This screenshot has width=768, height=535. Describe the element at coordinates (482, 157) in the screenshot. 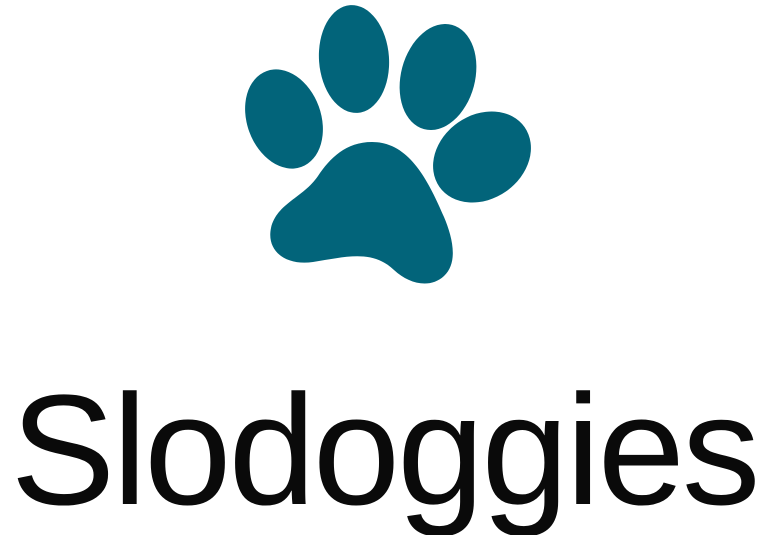

I see `paw-toe-right` at that location.